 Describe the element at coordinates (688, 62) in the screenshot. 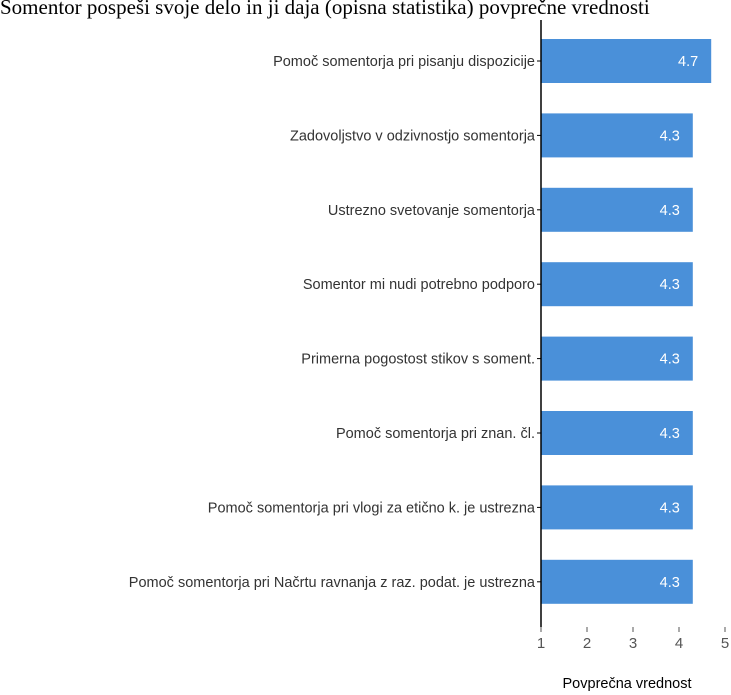

I see `data-label: 4.7` at that location.